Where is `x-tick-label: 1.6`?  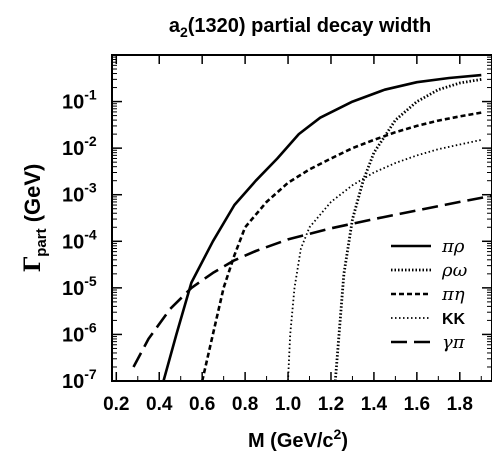 x-tick-label: 1.6 is located at coordinates (417, 404).